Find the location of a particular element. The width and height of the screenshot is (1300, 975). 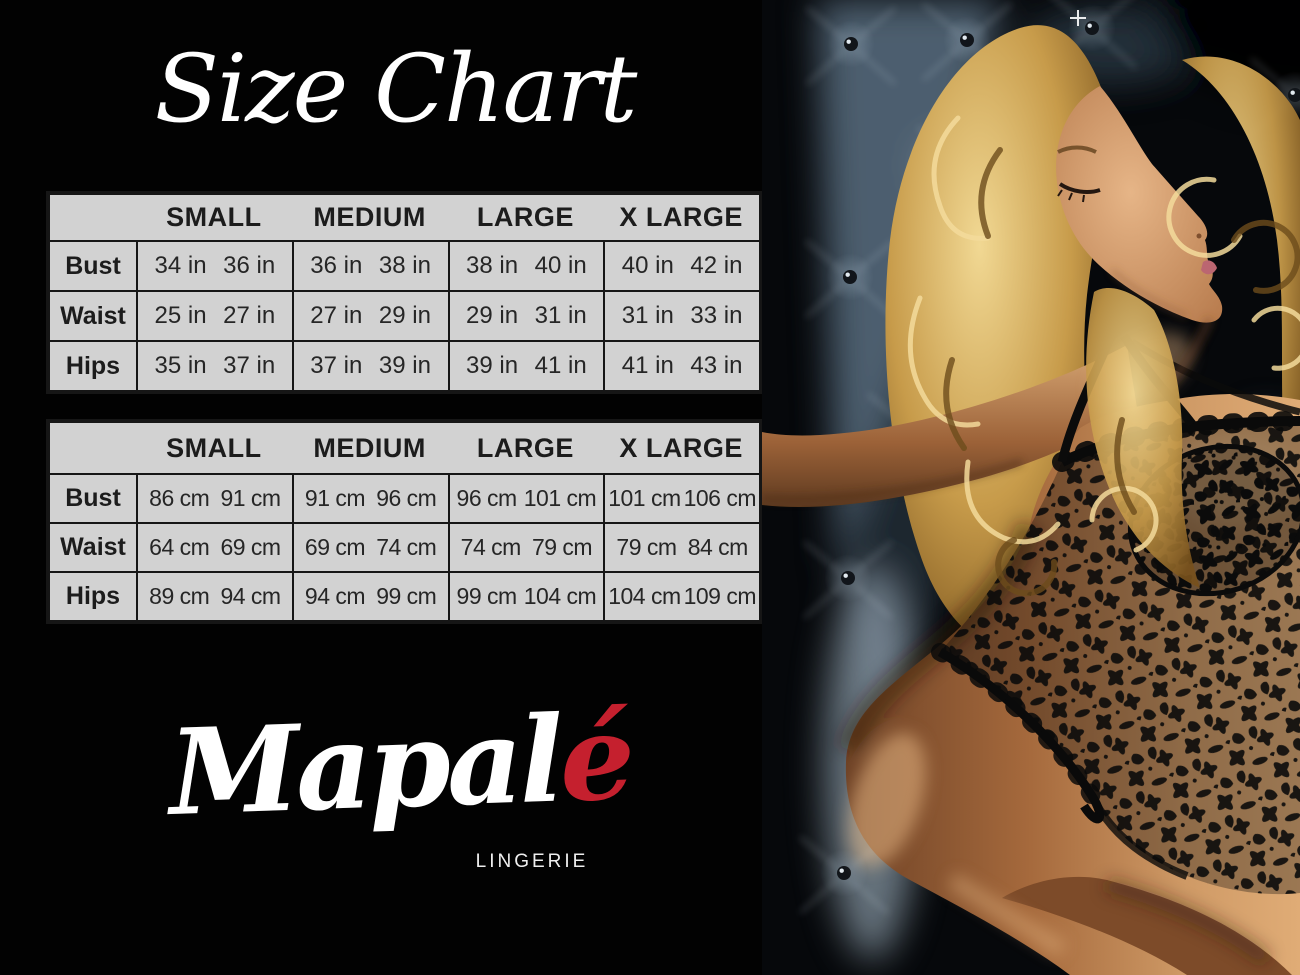

brand-name-main: Mapal is located at coordinates (364, 766).